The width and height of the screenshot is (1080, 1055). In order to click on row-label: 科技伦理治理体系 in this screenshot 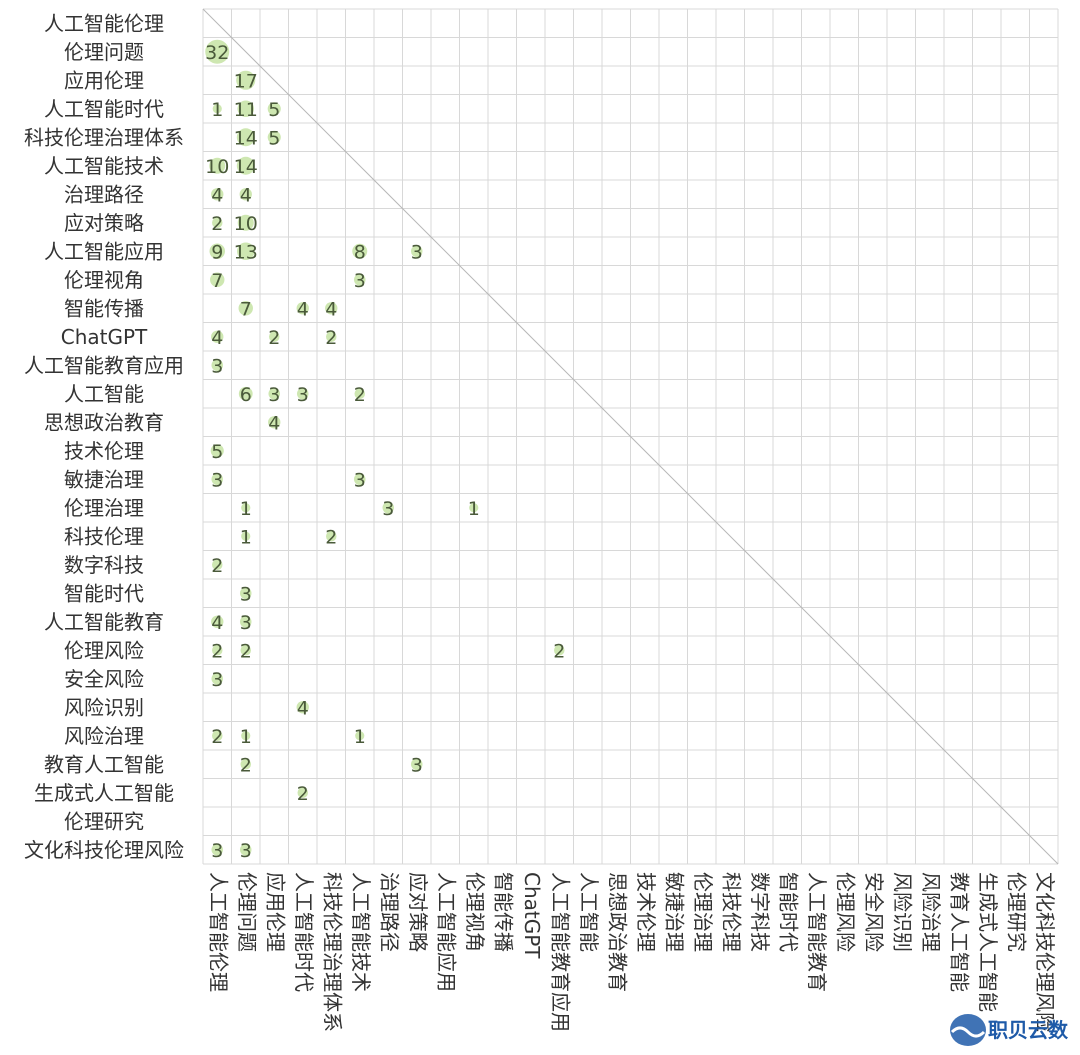, I will do `click(104, 137)`.